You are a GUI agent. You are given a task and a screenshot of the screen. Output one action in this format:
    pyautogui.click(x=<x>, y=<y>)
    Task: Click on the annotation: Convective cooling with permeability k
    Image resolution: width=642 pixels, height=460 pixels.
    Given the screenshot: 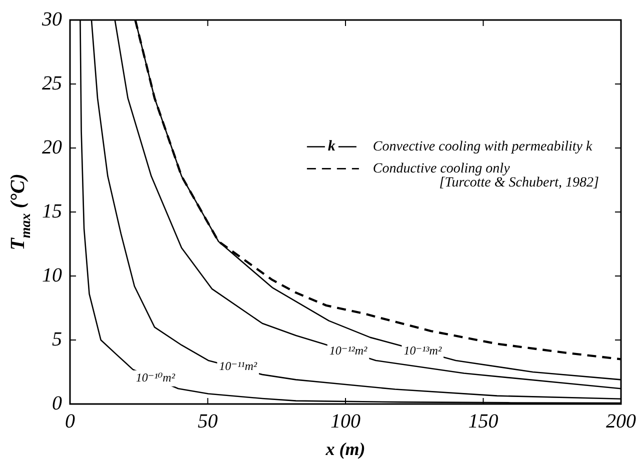 What is the action you would take?
    pyautogui.click(x=482, y=146)
    